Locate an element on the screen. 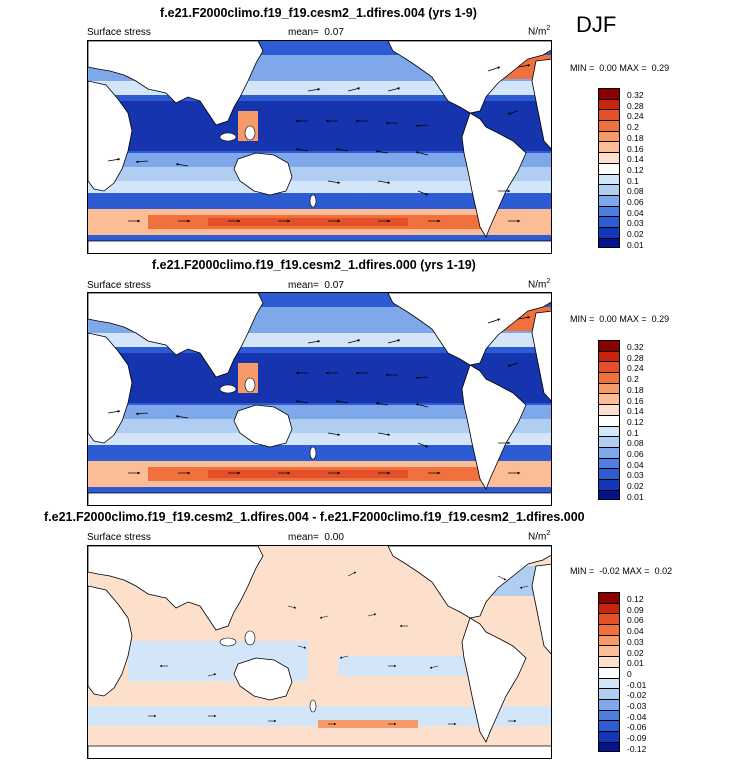 This screenshot has width=729, height=764. colorbar-tick-label: -0.02 is located at coordinates (637, 695).